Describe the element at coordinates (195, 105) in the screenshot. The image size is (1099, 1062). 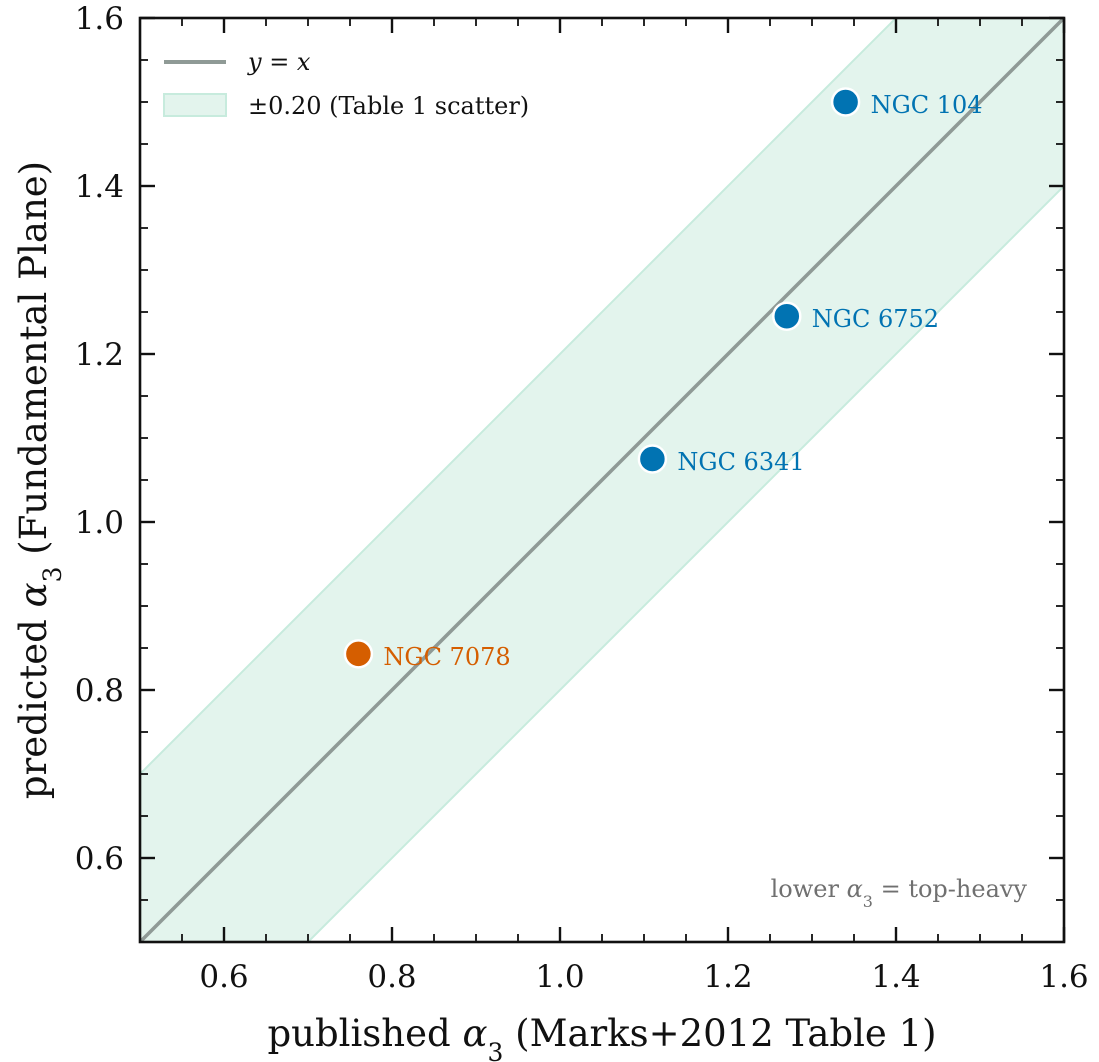
I see `legend-band-swatch` at that location.